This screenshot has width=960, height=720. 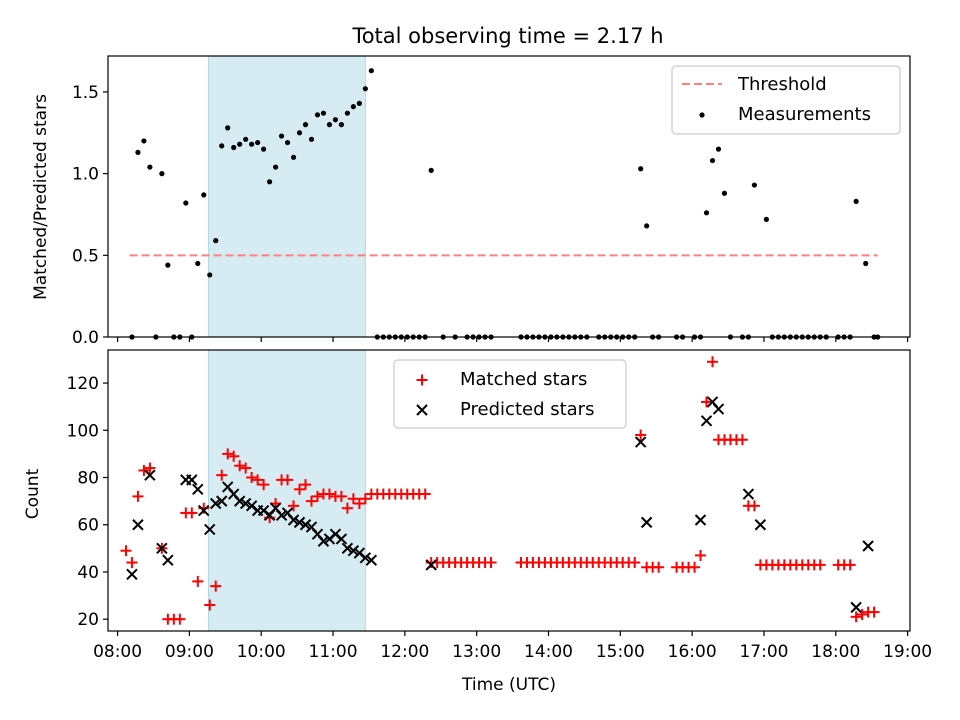 What do you see at coordinates (835, 652) in the screenshot?
I see `x-tick-label: 18:00` at bounding box center [835, 652].